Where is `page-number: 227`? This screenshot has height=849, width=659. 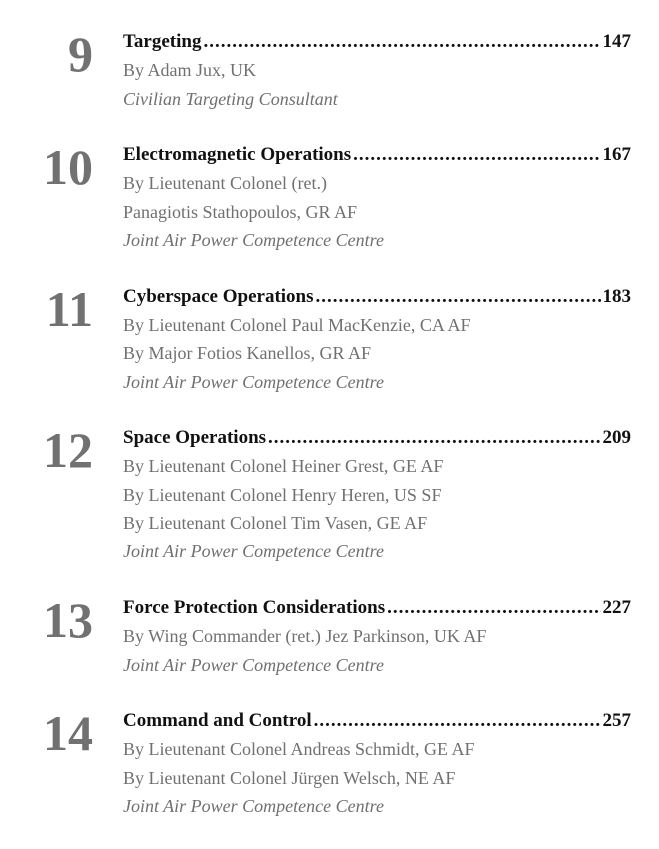
page-number: 227 is located at coordinates (617, 607).